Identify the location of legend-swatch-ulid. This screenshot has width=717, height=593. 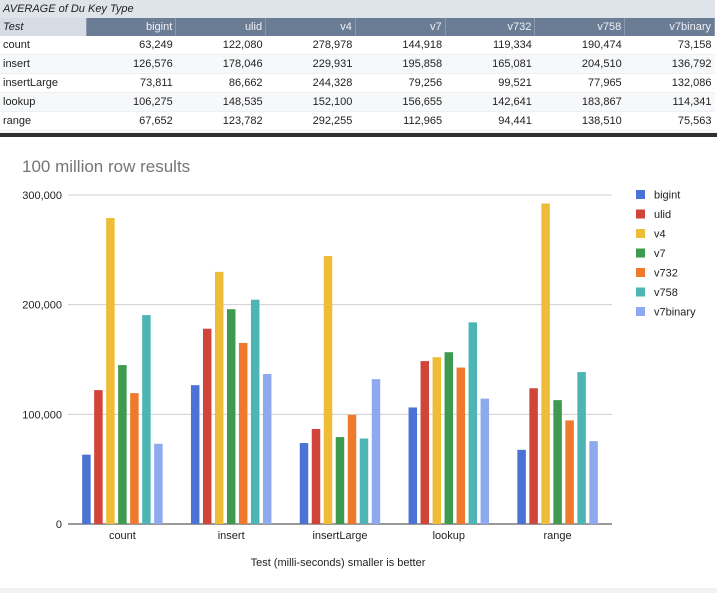
(640, 214).